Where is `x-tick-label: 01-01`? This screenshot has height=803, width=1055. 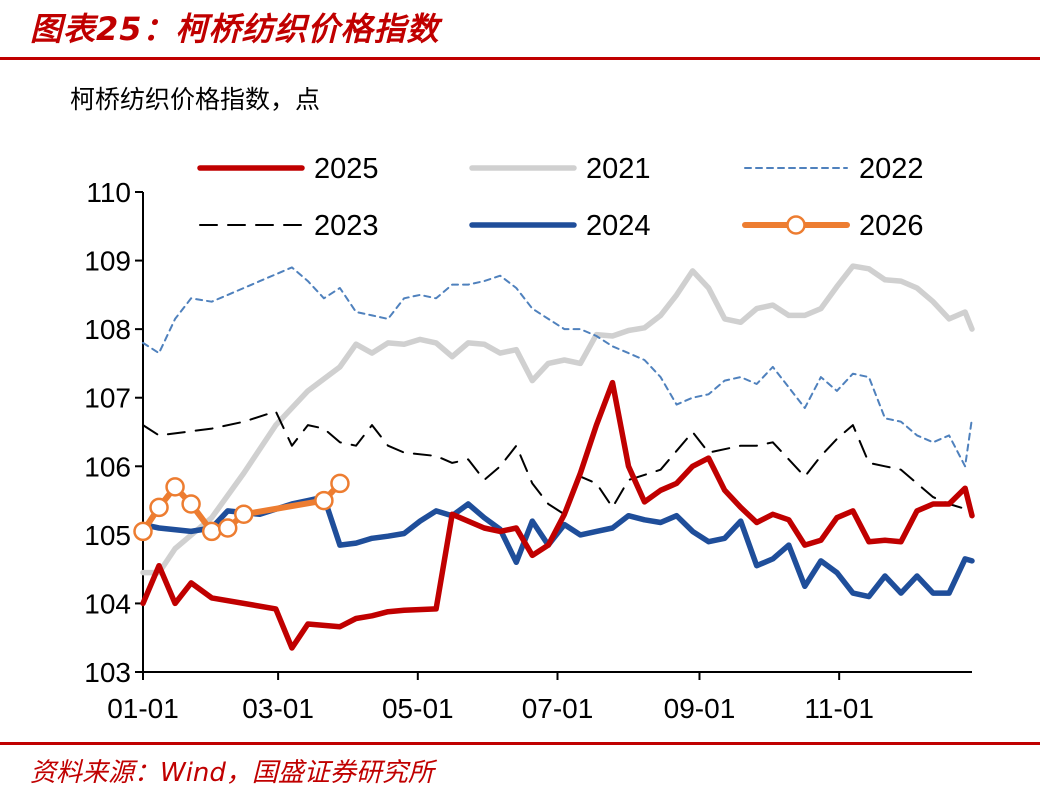 x-tick-label: 01-01 is located at coordinates (143, 708).